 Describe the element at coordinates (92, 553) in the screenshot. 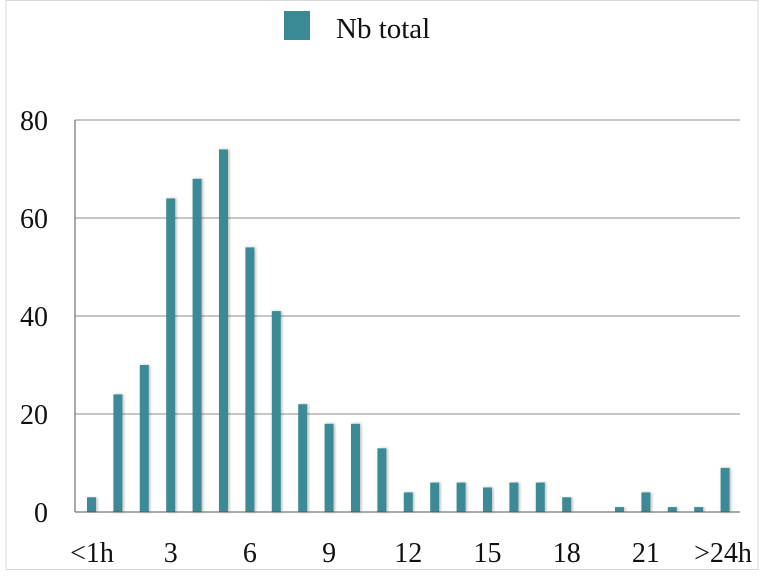

I see `x-tick-label: <1h` at that location.